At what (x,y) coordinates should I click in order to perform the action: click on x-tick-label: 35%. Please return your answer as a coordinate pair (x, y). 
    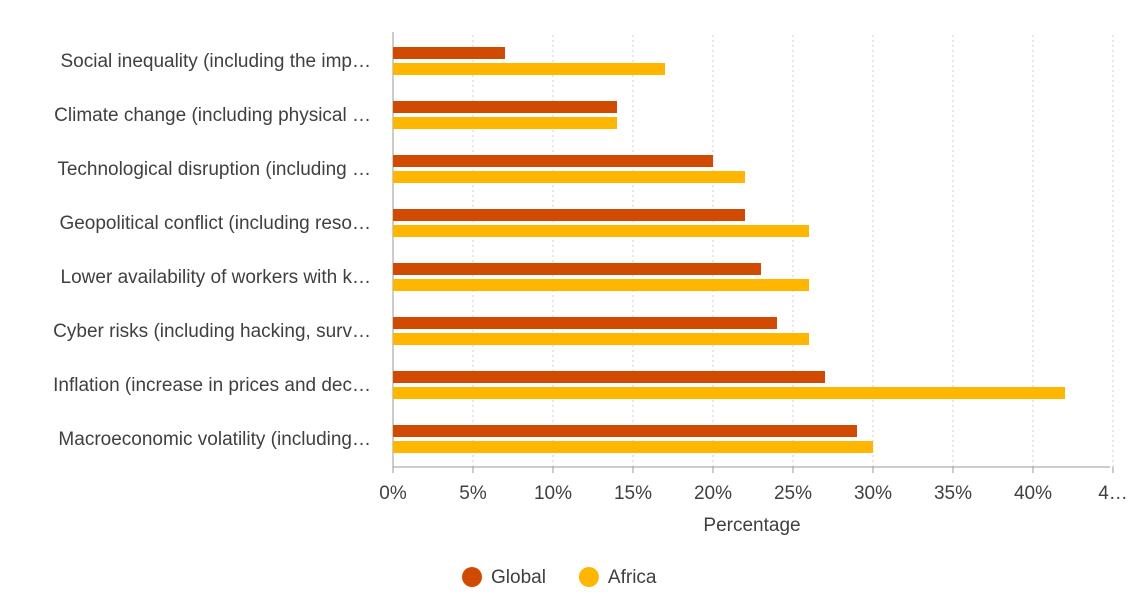
    Looking at the image, I should click on (953, 493).